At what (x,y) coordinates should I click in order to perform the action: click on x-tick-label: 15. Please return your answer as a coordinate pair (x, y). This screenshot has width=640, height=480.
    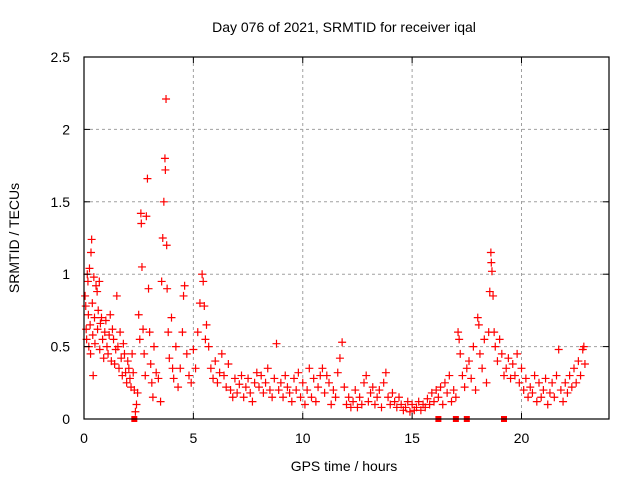
    Looking at the image, I should click on (412, 438).